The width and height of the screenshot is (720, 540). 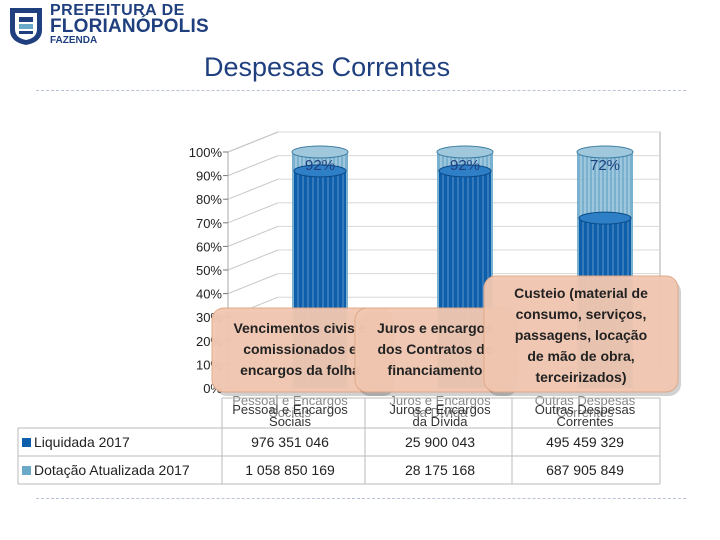 I want to click on category-label-shadow: Outras Despesas, so click(x=585, y=400).